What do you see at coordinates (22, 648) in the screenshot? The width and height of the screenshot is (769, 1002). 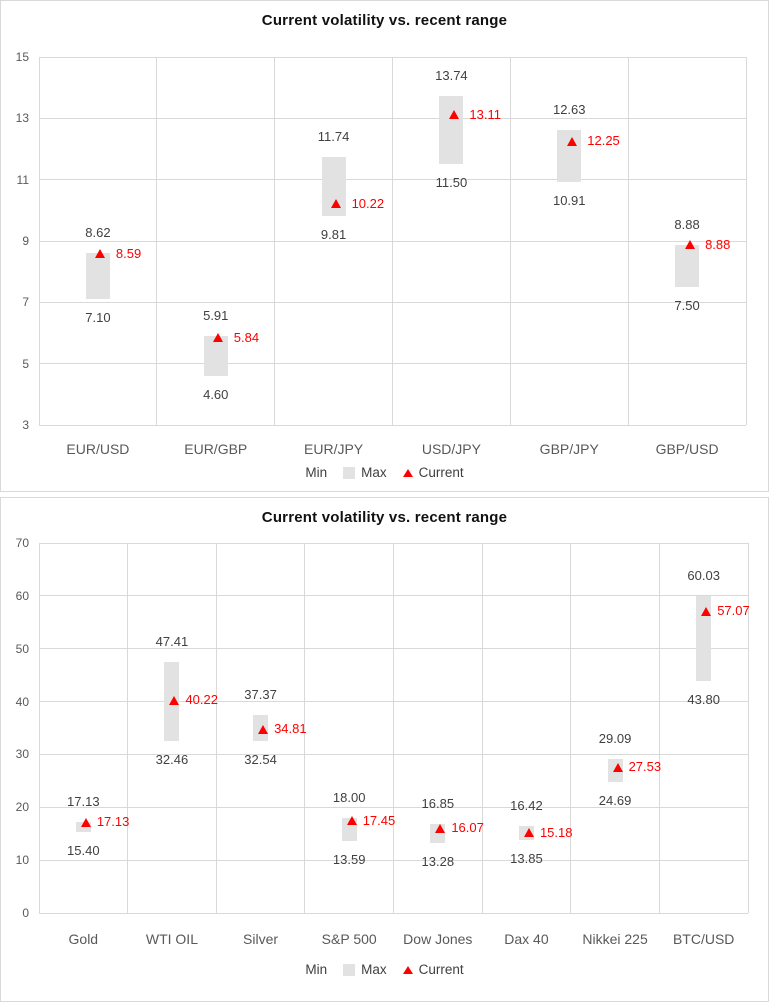 I see `y-axis-tick-label: 50` at bounding box center [22, 648].